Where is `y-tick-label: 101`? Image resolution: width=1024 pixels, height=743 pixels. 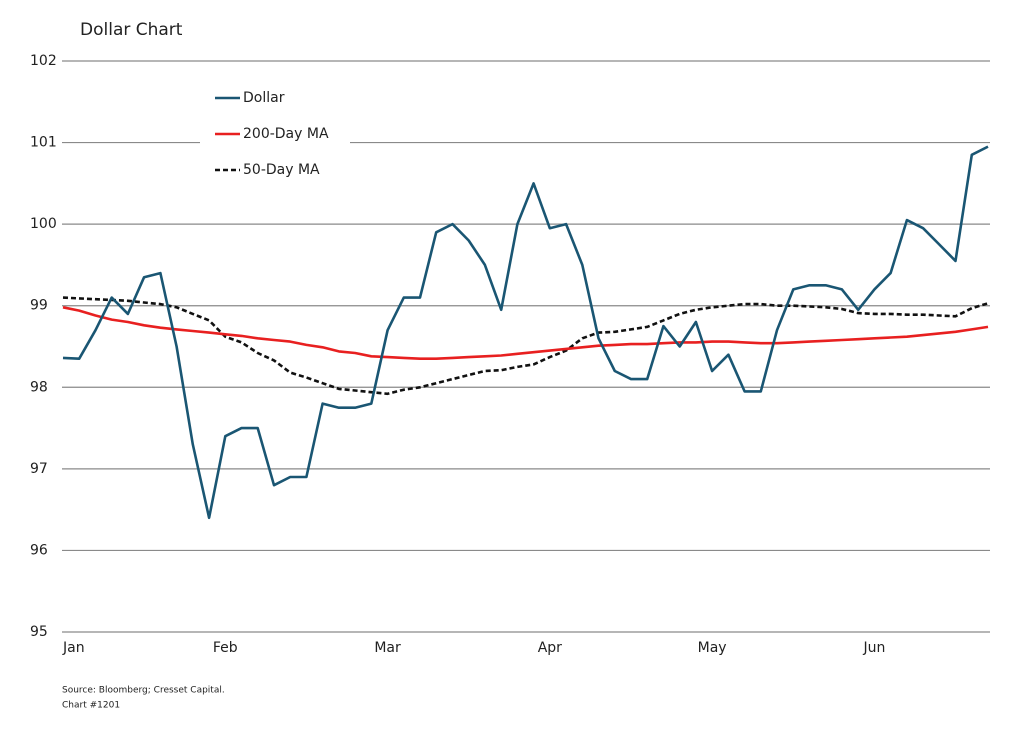
y-tick-label: 101 is located at coordinates (43, 143).